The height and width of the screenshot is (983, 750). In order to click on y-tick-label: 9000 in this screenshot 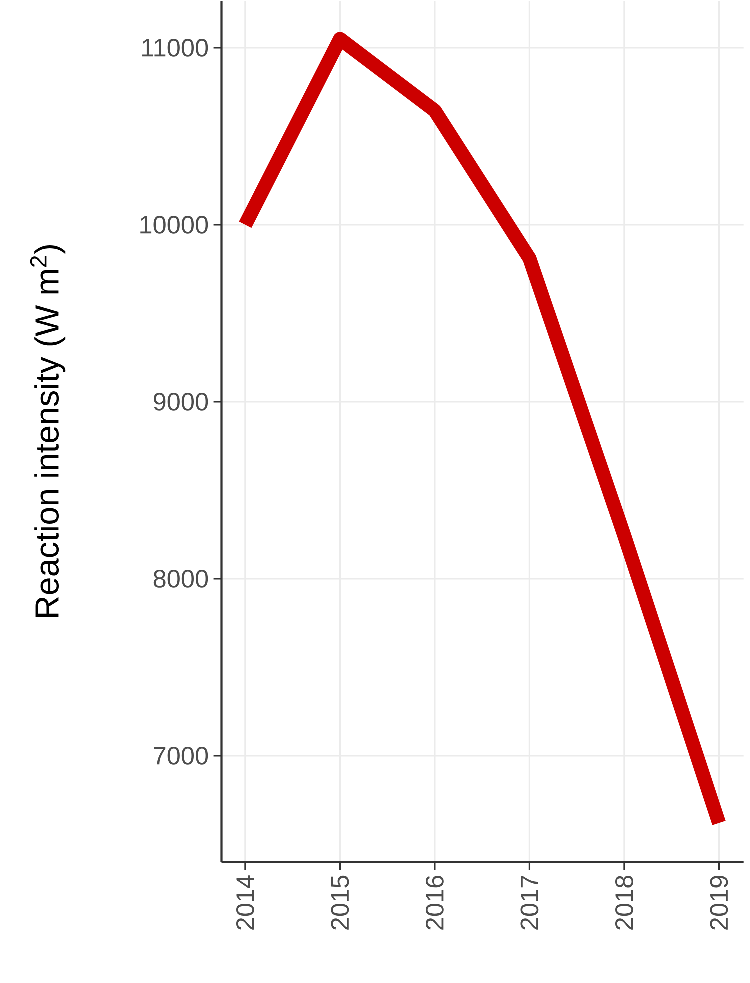, I will do `click(181, 401)`.